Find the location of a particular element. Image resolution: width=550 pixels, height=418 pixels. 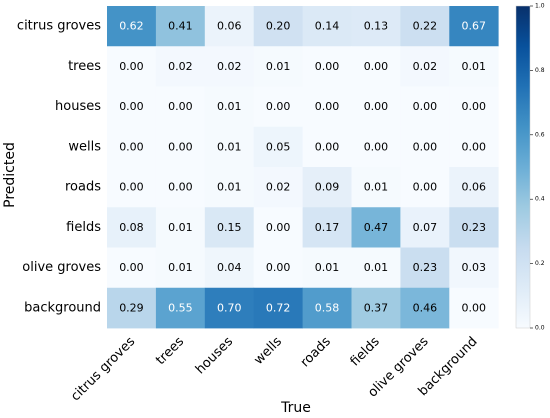

cell-value-label: 0.46 is located at coordinates (425, 307).